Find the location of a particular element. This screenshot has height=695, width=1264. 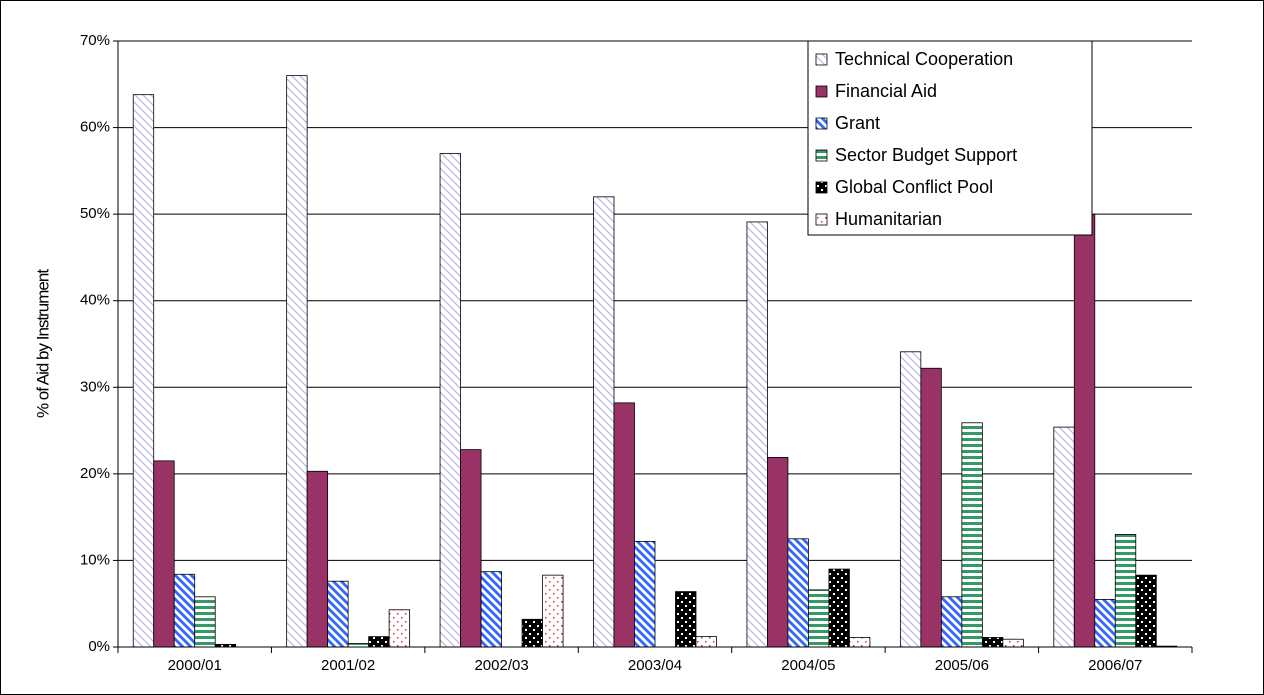

x-tick-label: 2005/06 is located at coordinates (962, 665).